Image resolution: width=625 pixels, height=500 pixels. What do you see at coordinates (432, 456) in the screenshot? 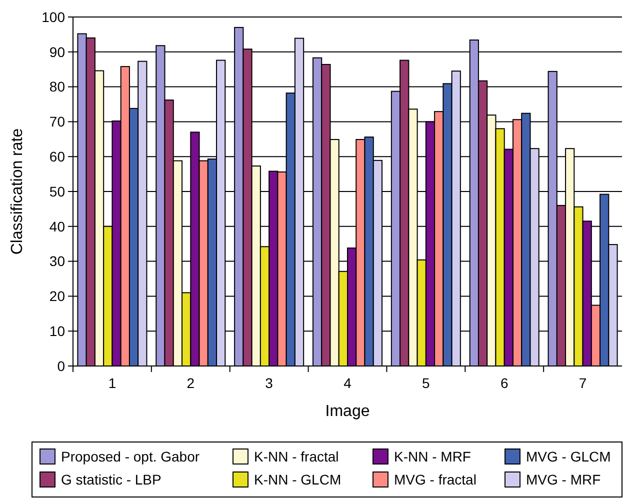
I see `legend-label: K-NN - MRF` at bounding box center [432, 456].